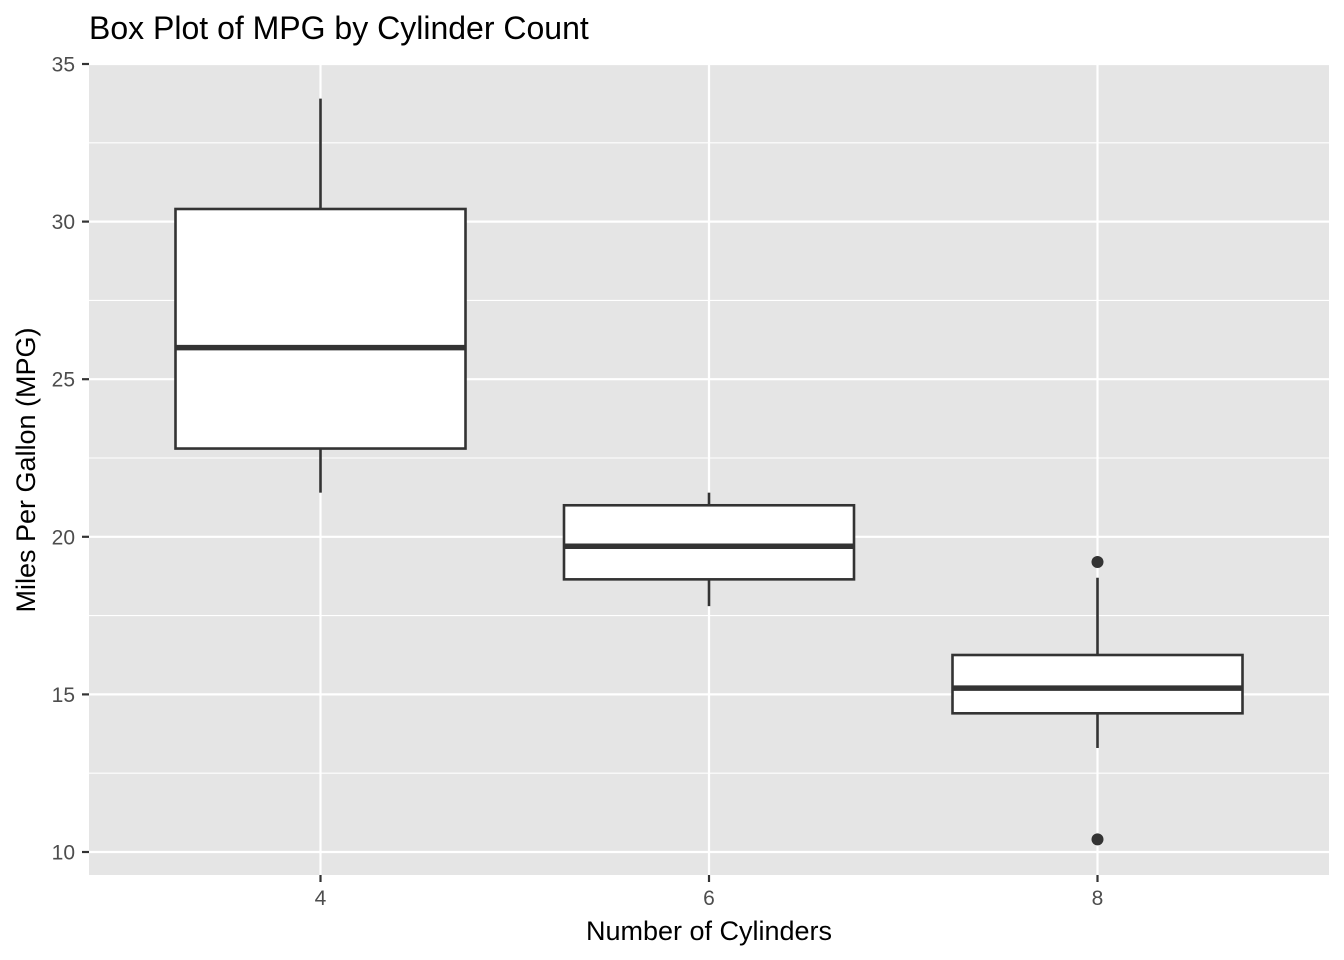  Describe the element at coordinates (709, 931) in the screenshot. I see `x-axis-title: Number of Cylinders` at that location.